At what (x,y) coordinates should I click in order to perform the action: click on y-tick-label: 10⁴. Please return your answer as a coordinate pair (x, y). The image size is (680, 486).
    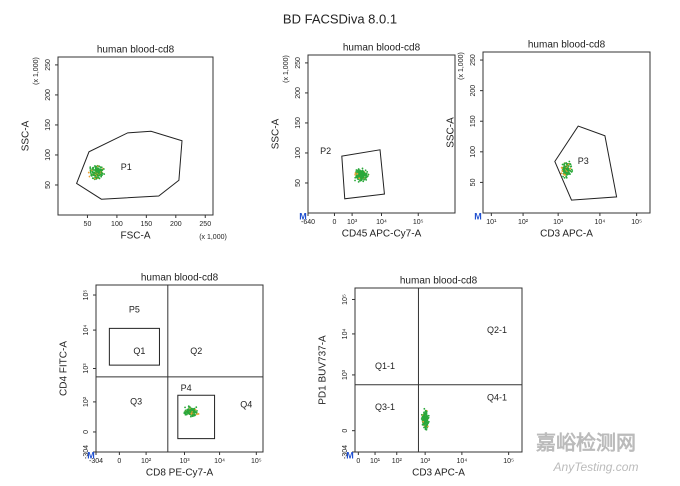
    Looking at the image, I should click on (86, 330).